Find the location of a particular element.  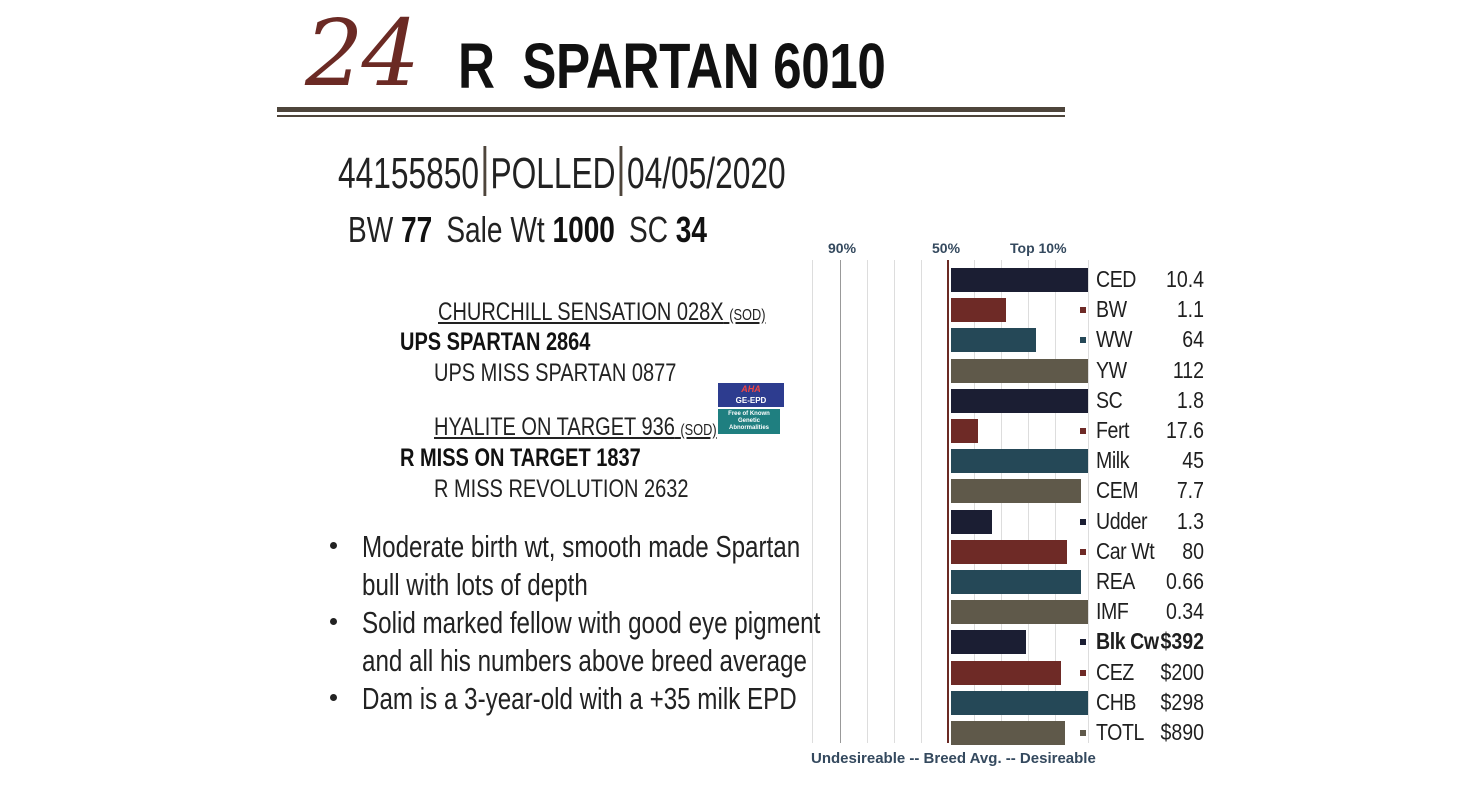

sale-wt-value: 1000 is located at coordinates (583, 229).